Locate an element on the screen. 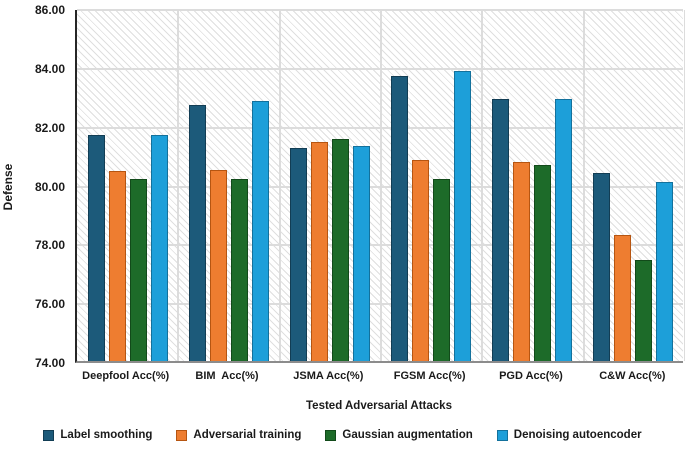 Image resolution: width=685 pixels, height=455 pixels. y-tick-label: 80.00 is located at coordinates (49, 186).